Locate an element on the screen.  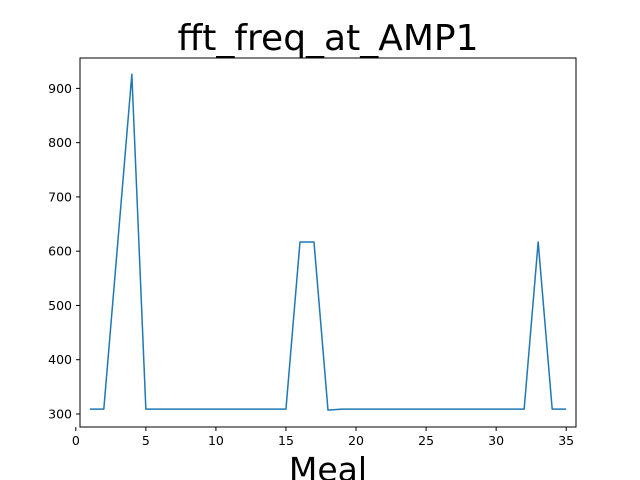
x-tick-label: 25 is located at coordinates (426, 440).